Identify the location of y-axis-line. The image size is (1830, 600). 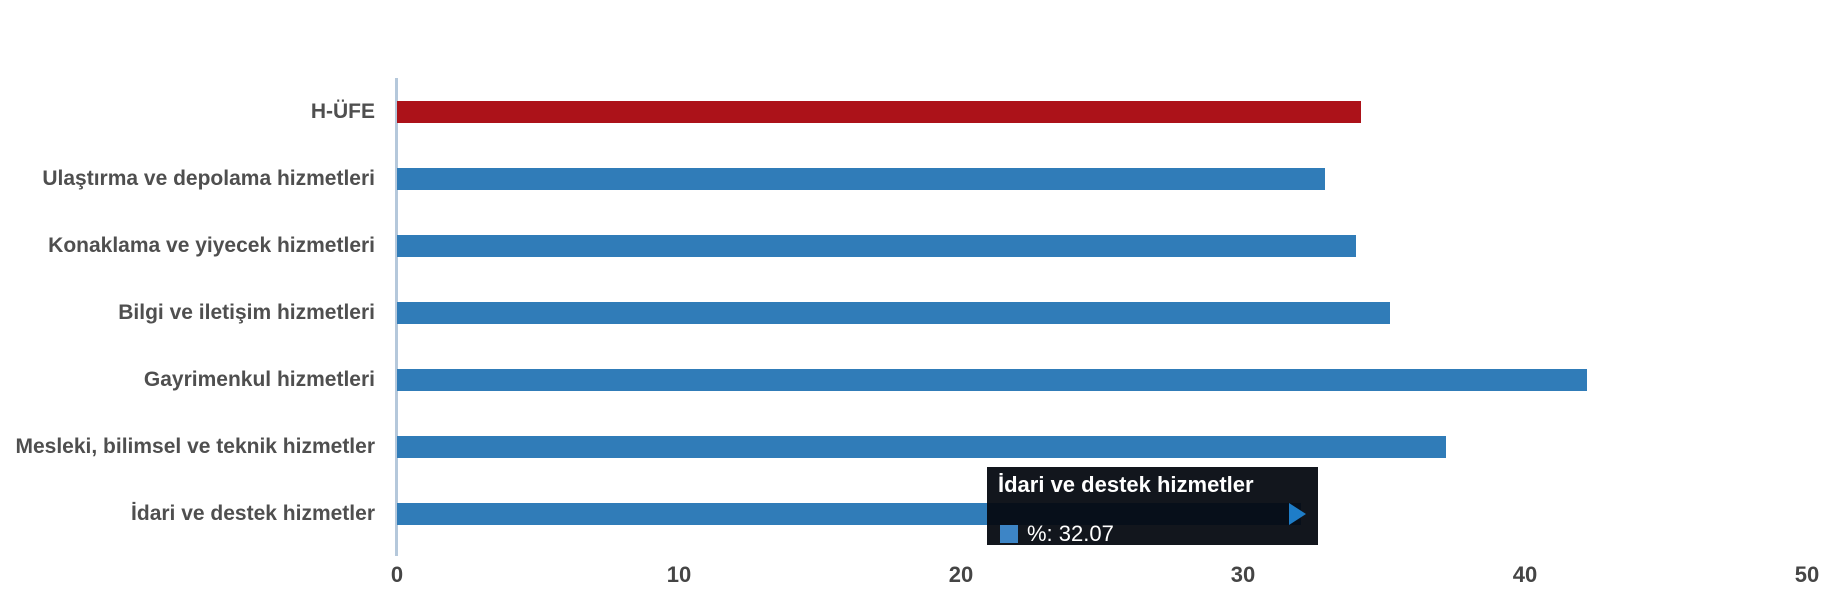
(396, 315).